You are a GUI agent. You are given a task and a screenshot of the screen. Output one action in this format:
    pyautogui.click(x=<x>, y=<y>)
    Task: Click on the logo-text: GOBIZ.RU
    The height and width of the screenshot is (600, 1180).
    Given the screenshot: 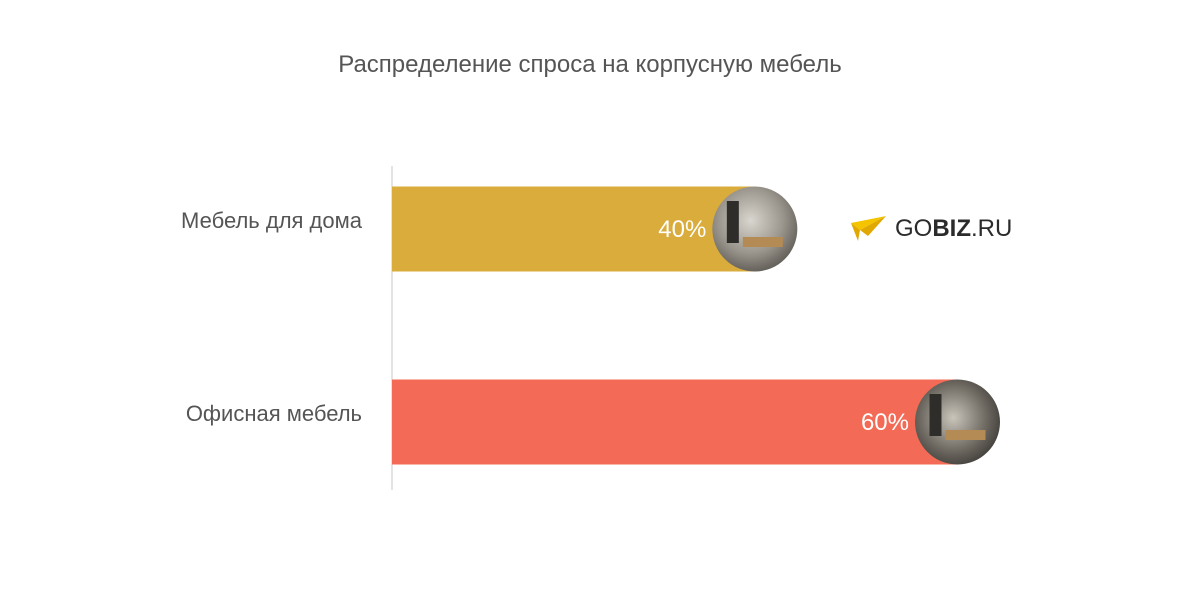 What is the action you would take?
    pyautogui.click(x=953, y=228)
    